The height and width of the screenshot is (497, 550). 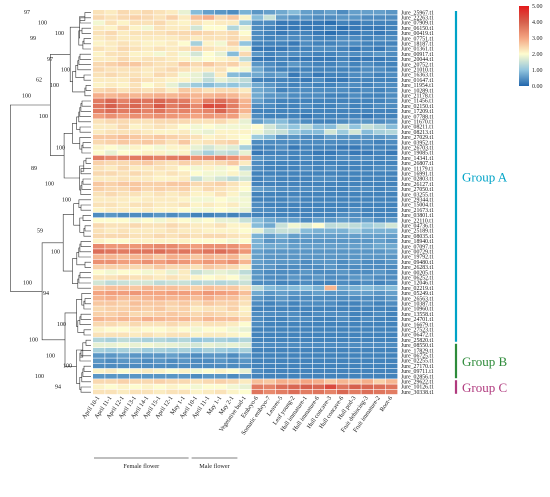 I want to click on row-label: Jure_06472.t1, so click(x=417, y=336).